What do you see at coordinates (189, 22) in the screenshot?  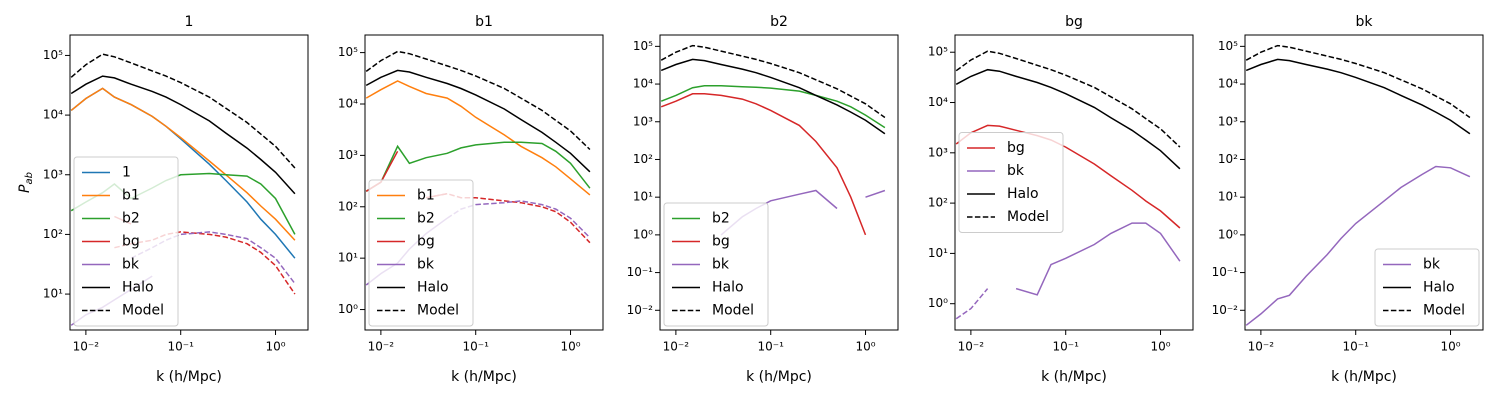 I see `subplot-title: 1` at bounding box center [189, 22].